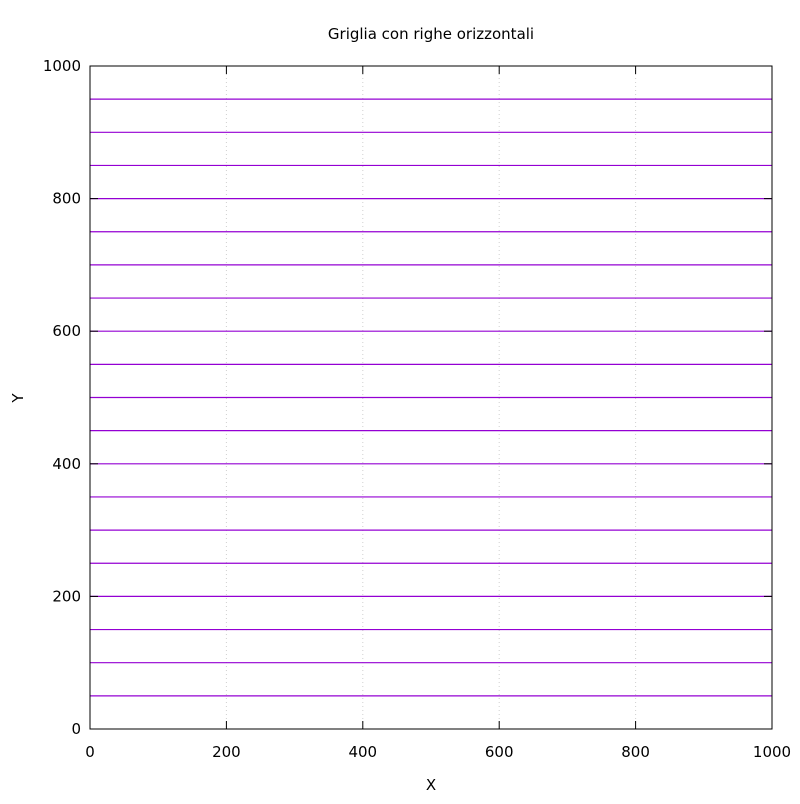 This screenshot has width=800, height=804. I want to click on x-tick-label-2: 400, so click(362, 752).